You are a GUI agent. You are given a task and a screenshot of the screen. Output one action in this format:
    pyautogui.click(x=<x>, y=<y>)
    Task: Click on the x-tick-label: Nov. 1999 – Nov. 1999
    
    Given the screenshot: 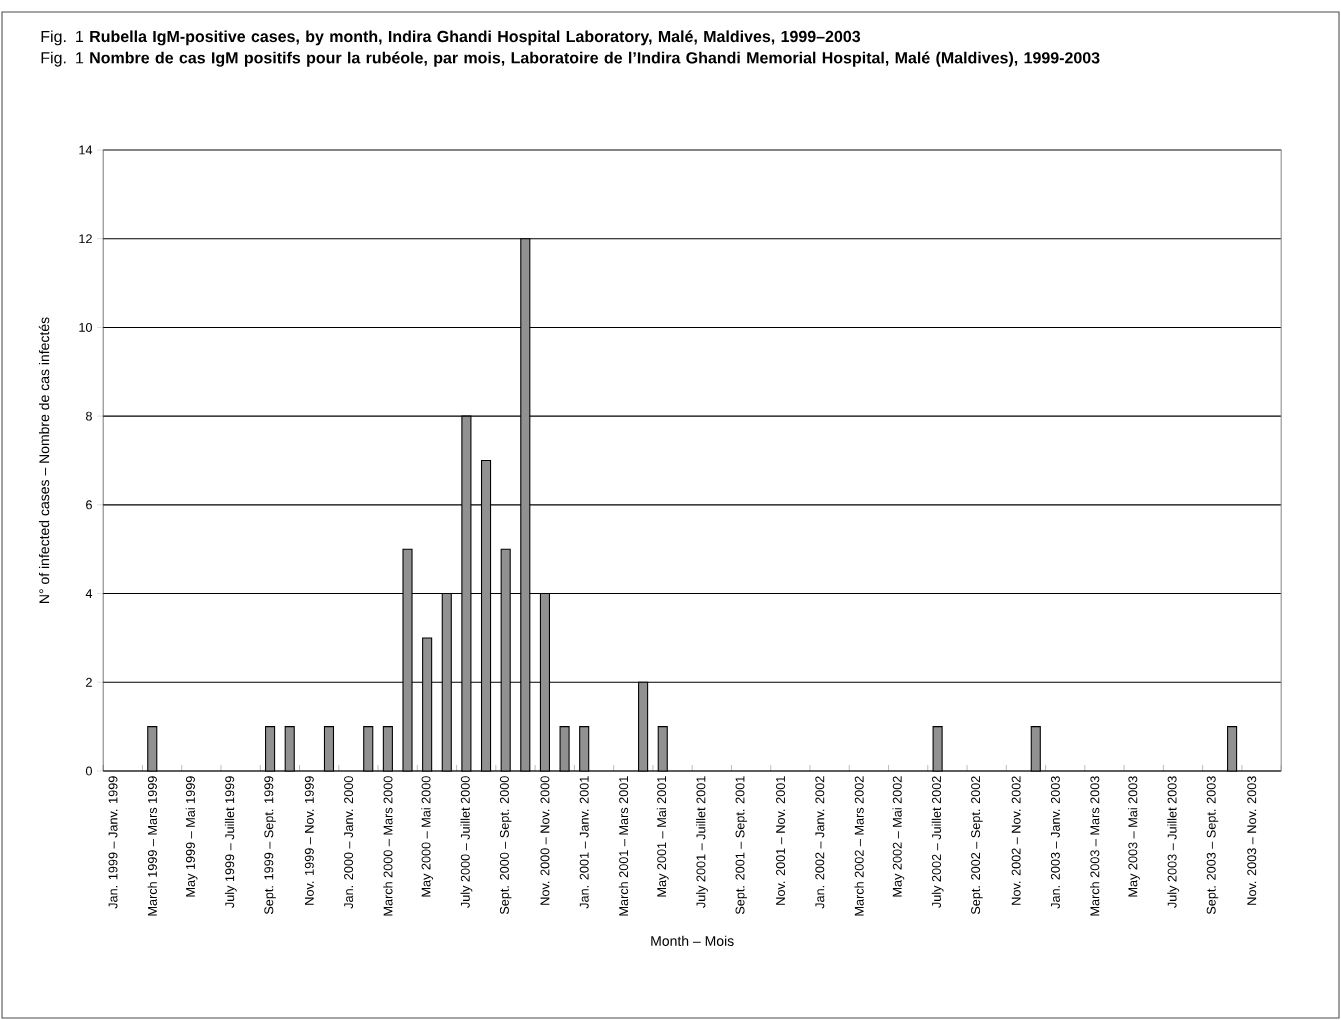 What is the action you would take?
    pyautogui.click(x=309, y=840)
    